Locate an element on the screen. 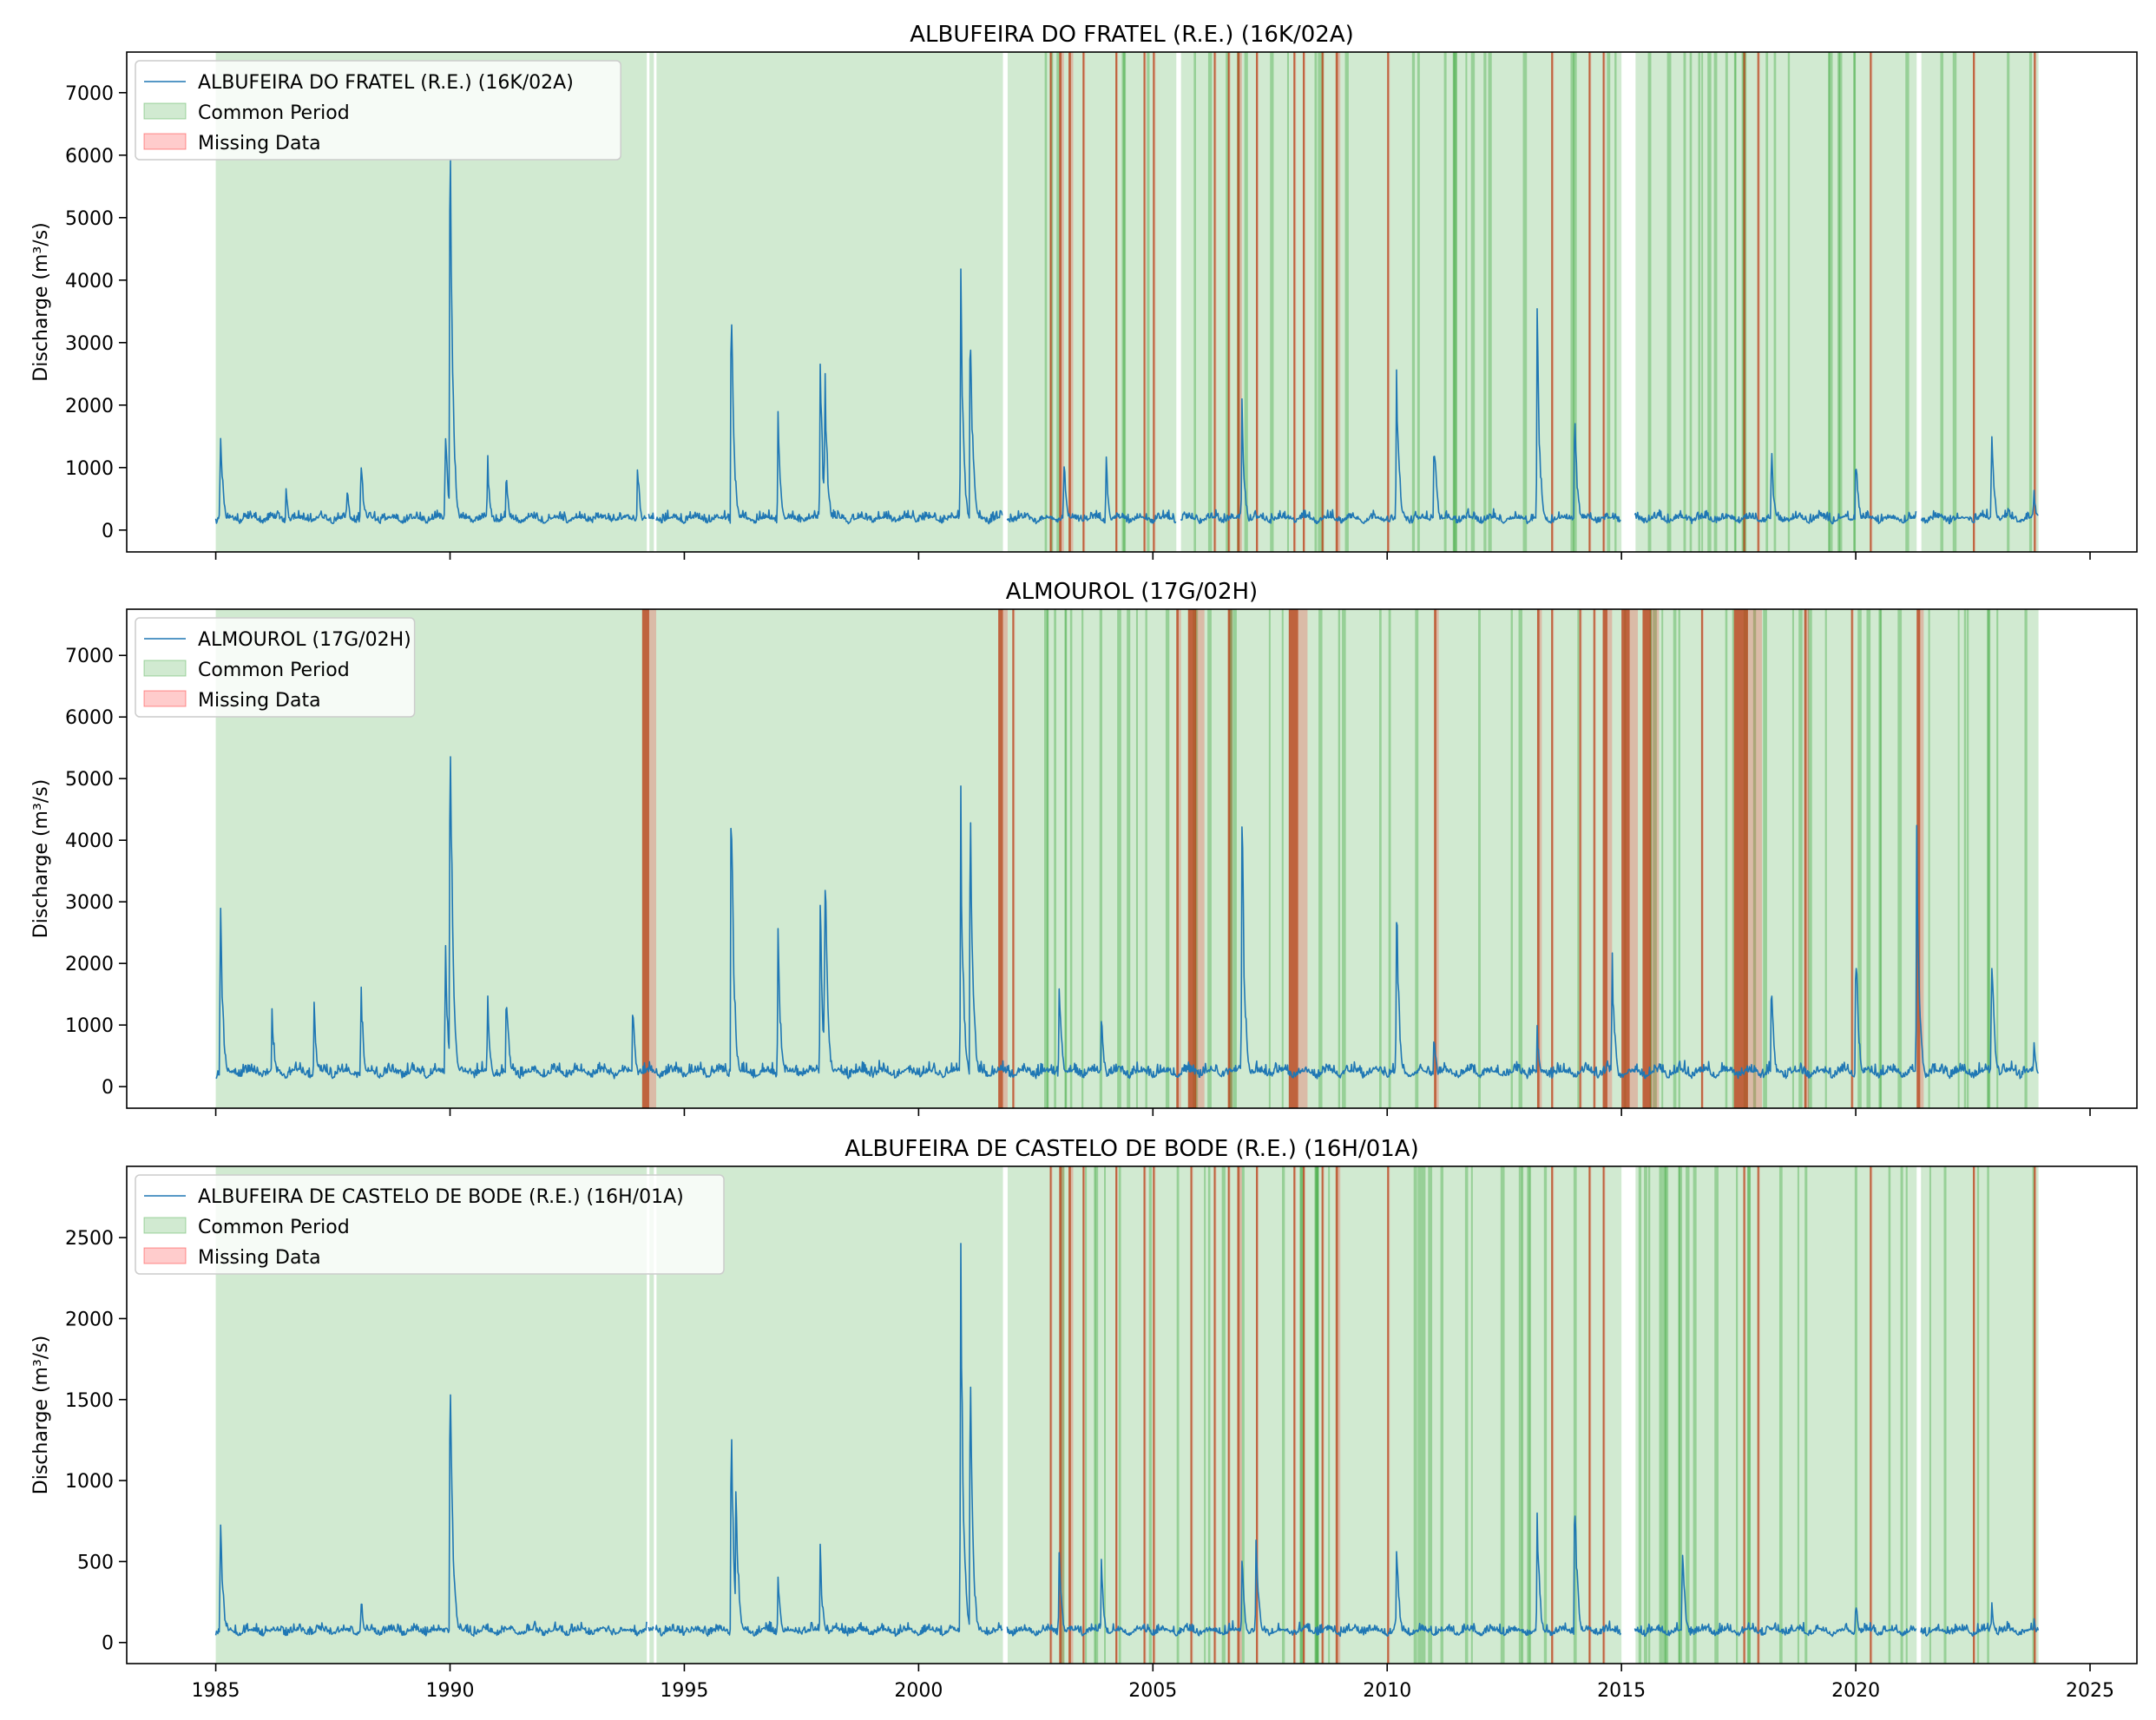 The height and width of the screenshot is (1720, 2156). chart-title: ALMOUROL (17G/02H) is located at coordinates (1132, 592).